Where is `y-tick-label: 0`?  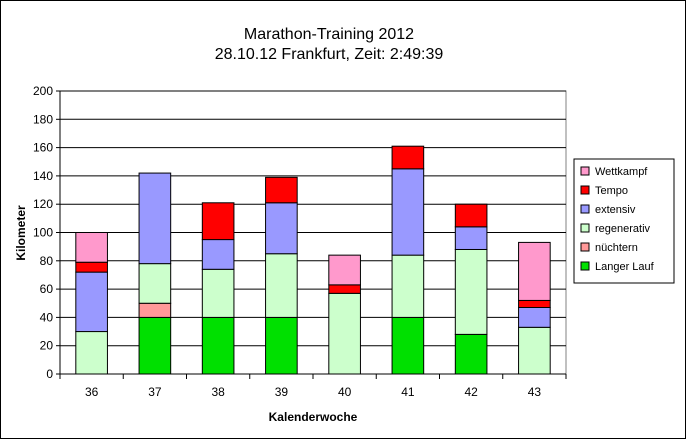 y-tick-label: 0 is located at coordinates (49, 374).